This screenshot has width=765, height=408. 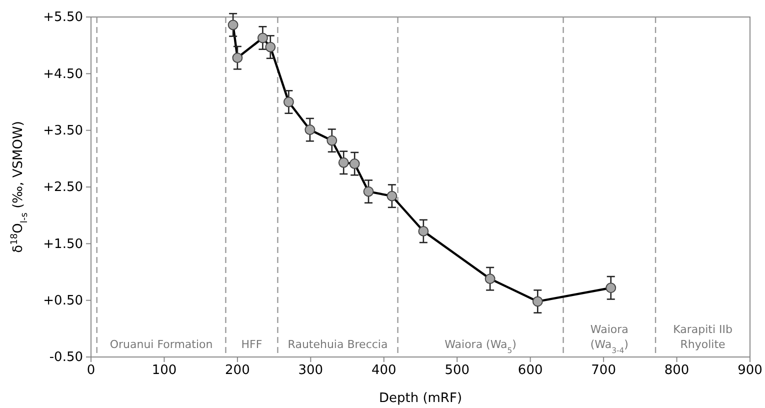 What do you see at coordinates (63, 244) in the screenshot?
I see `y-tick-label: +1.50` at bounding box center [63, 244].